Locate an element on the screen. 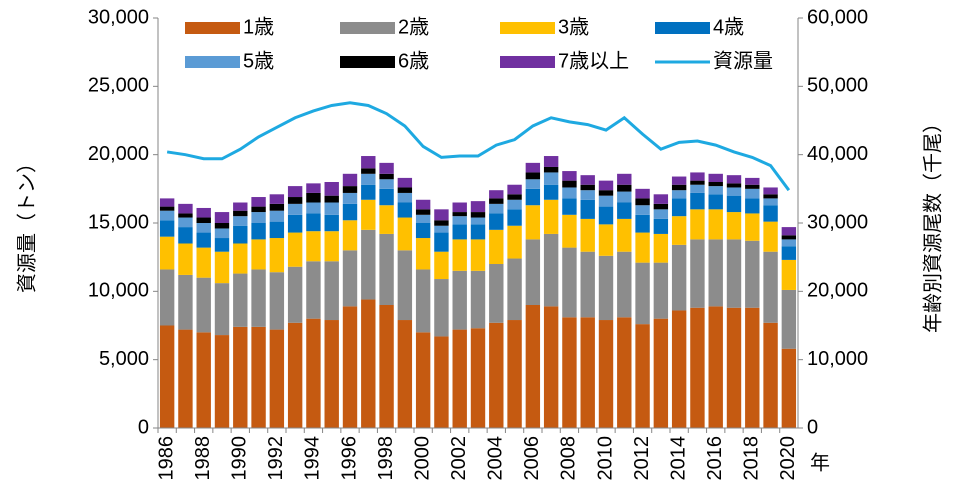 Image resolution: width=959 pixels, height=496 pixels. legend-label: 3歳 is located at coordinates (573, 26).